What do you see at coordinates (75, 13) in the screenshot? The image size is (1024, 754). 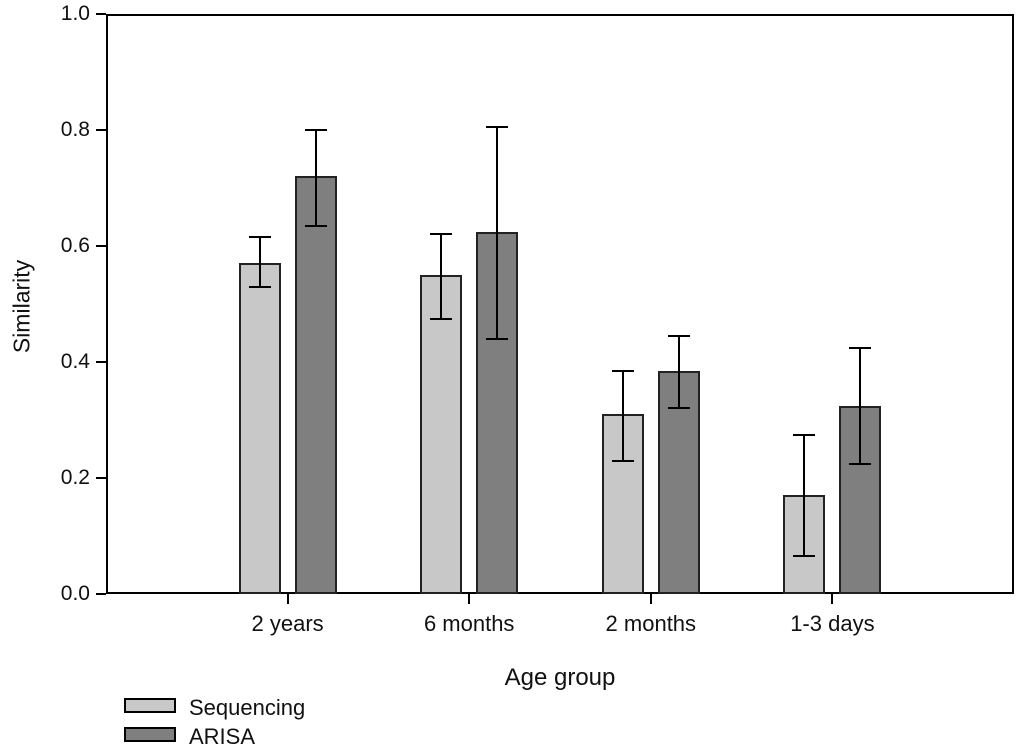 I see `y-tick-label: 1.0` at bounding box center [75, 13].